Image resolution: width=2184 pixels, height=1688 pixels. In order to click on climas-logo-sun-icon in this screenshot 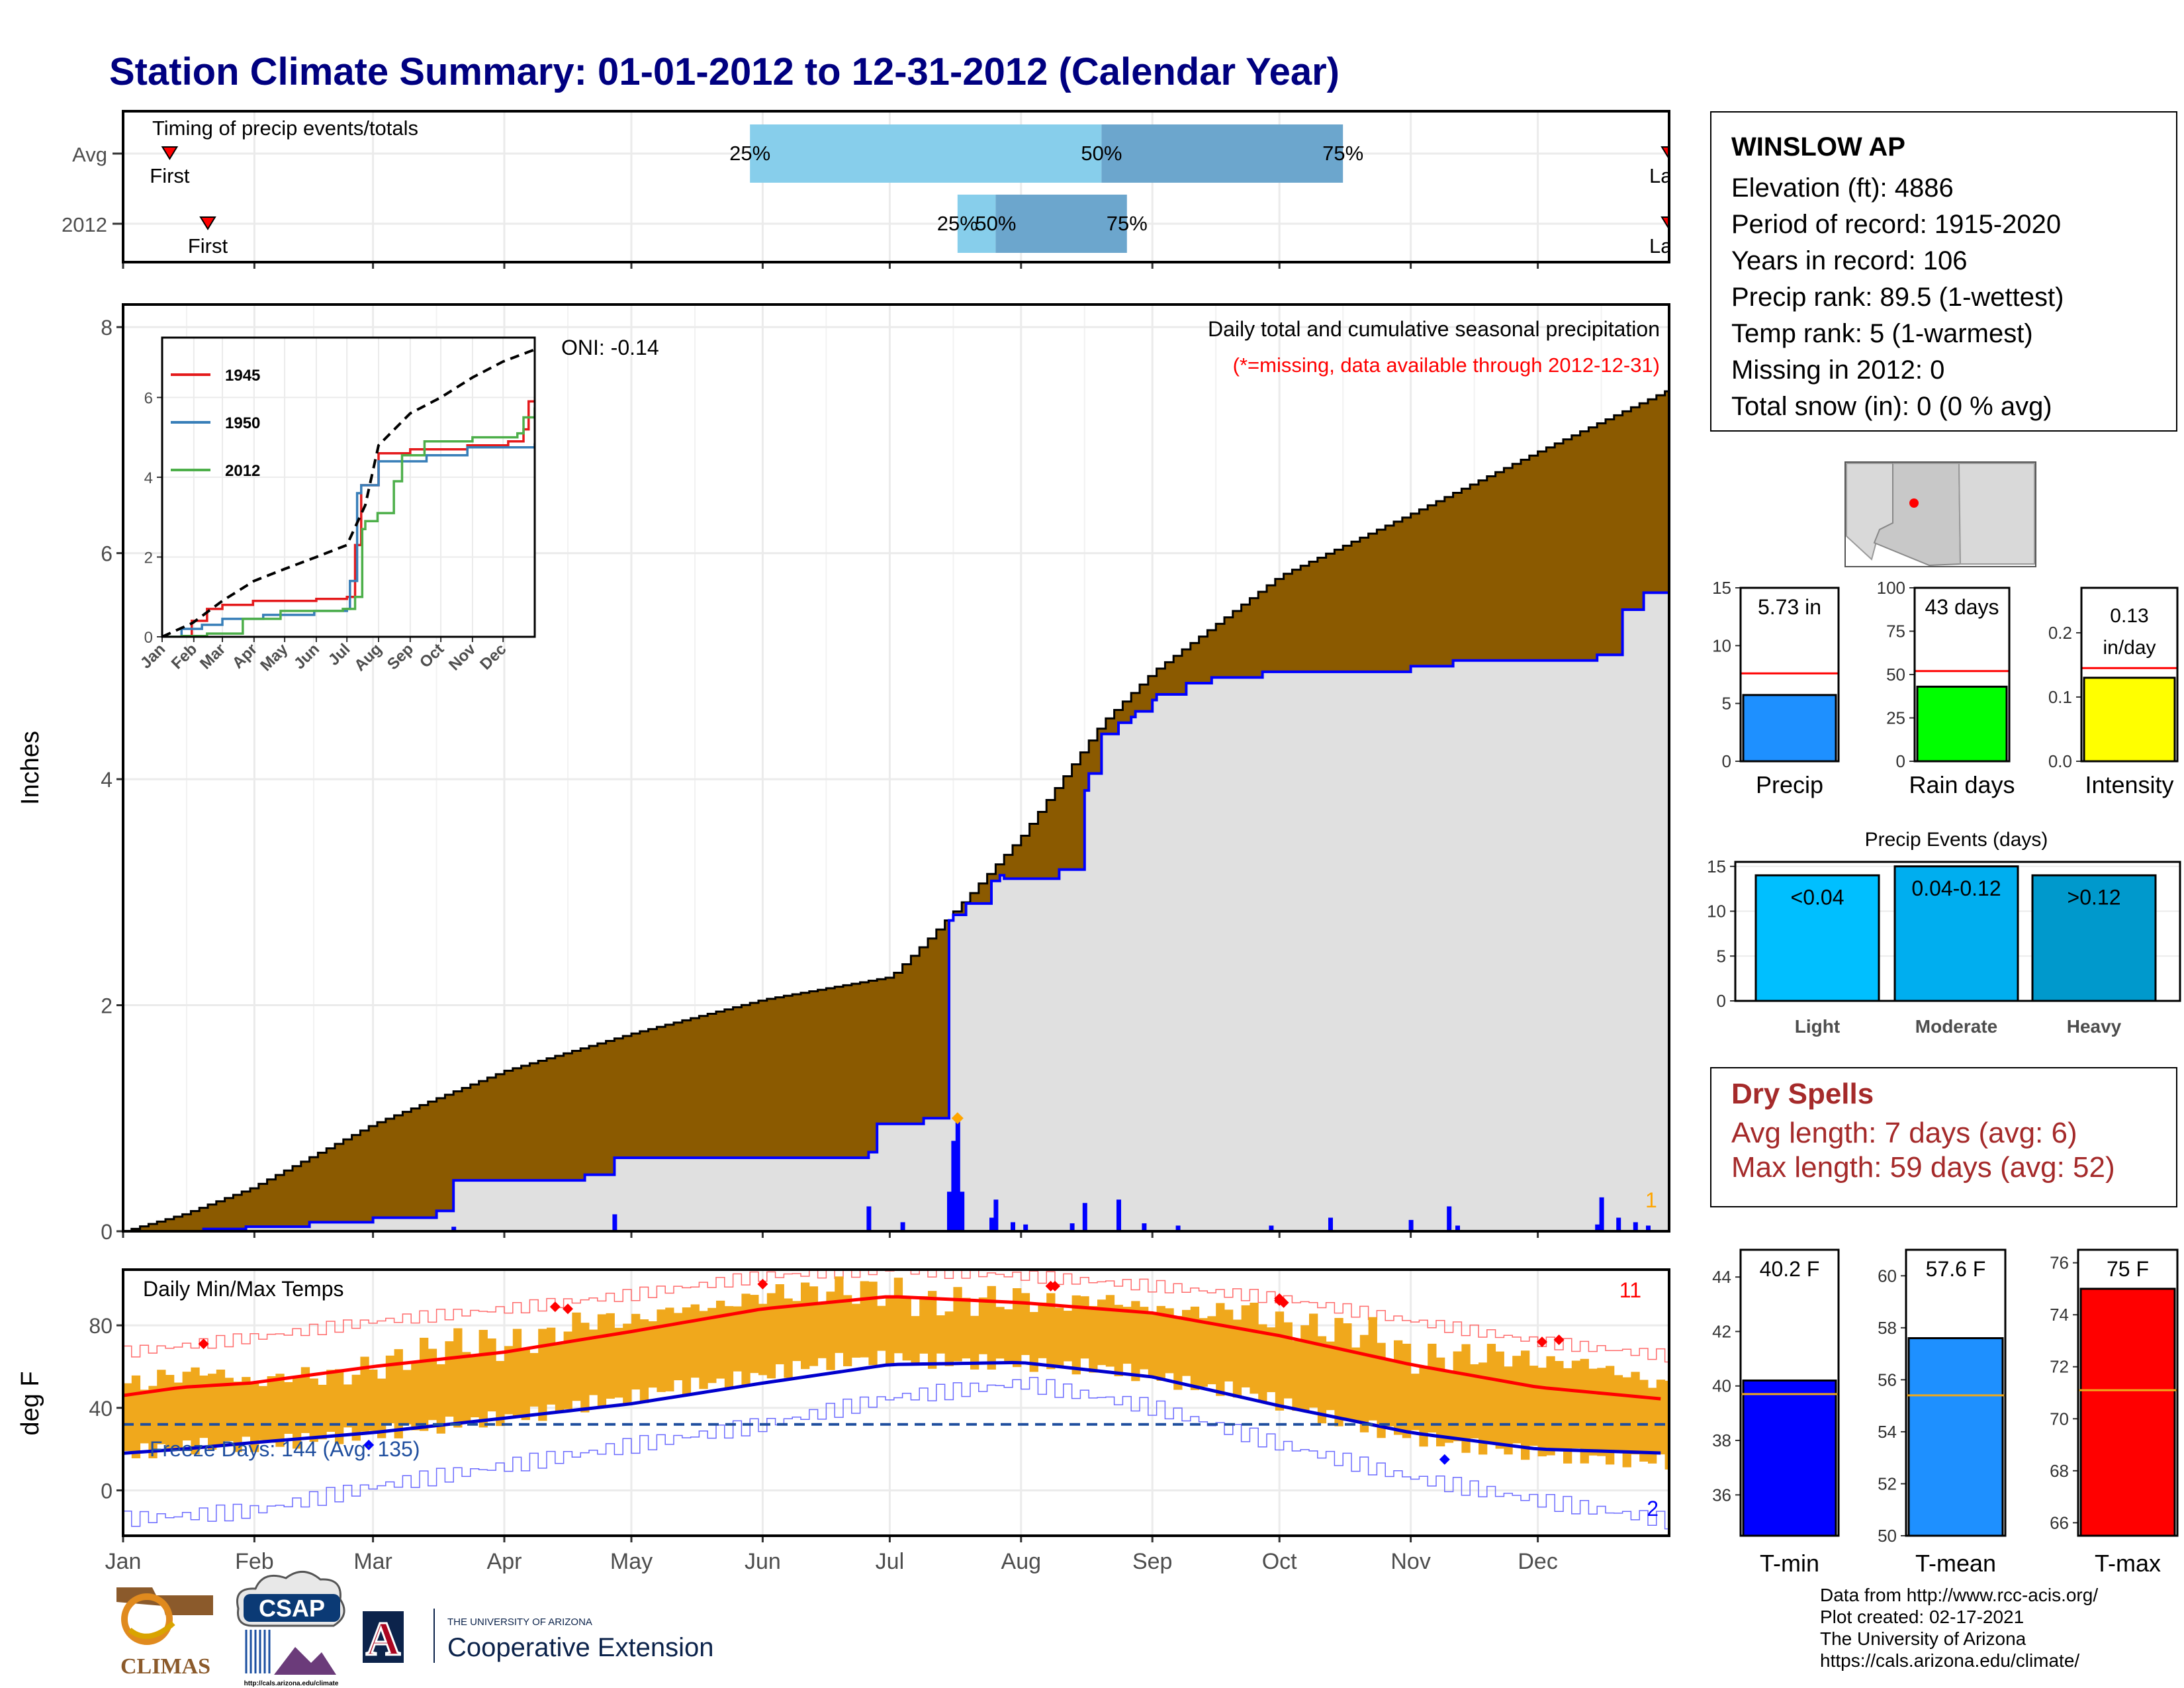, I will do `click(147, 1619)`.